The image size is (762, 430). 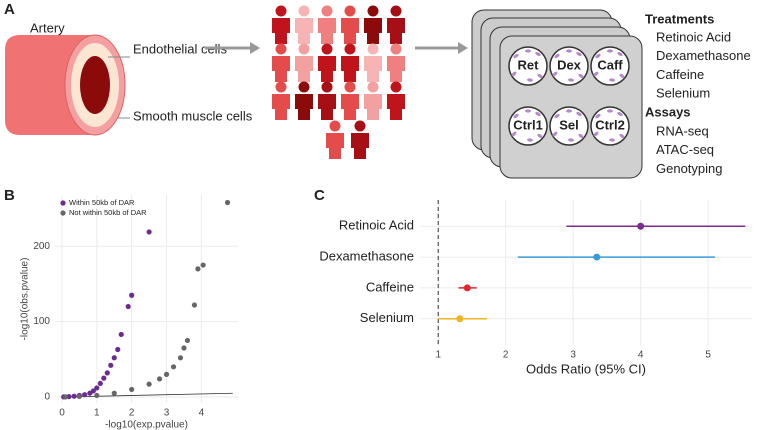 I want to click on plates, so click(x=557, y=94).